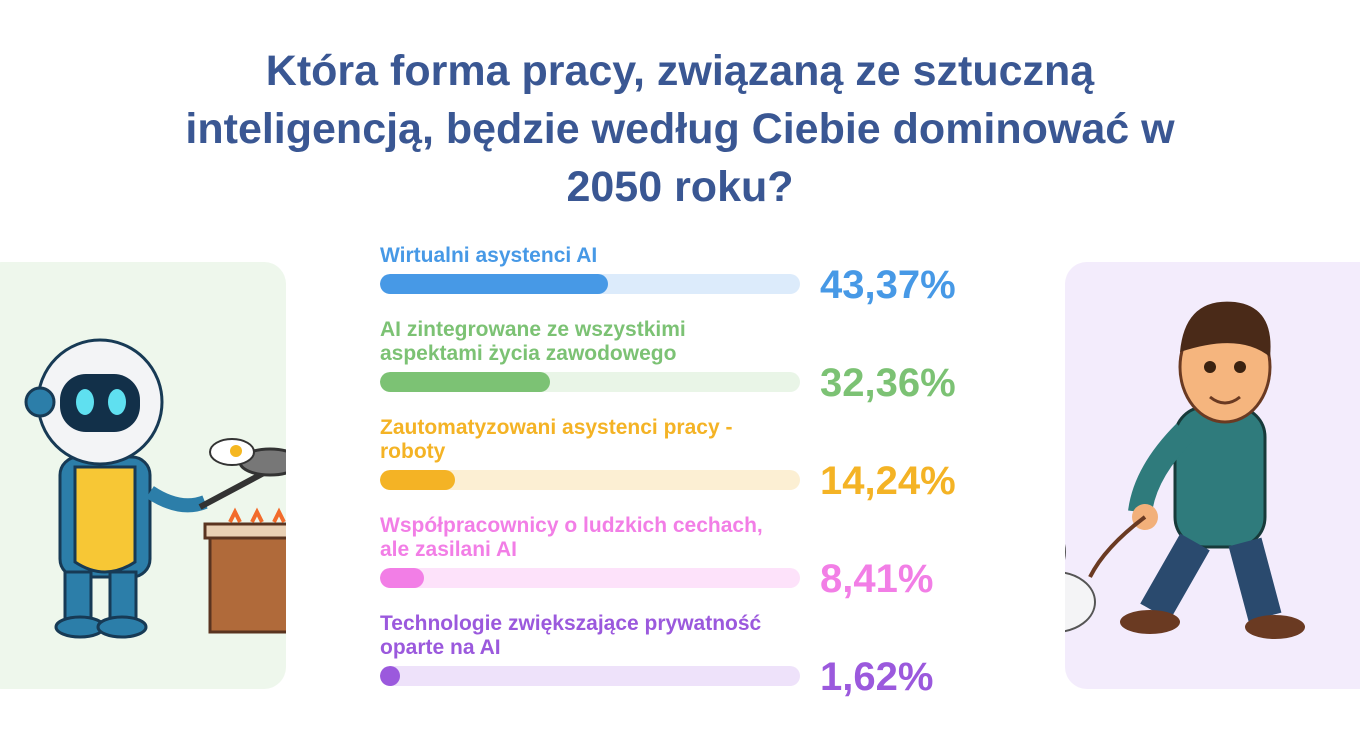 The image size is (1360, 743). Describe the element at coordinates (143, 475) in the screenshot. I see `robot-illustration` at that location.